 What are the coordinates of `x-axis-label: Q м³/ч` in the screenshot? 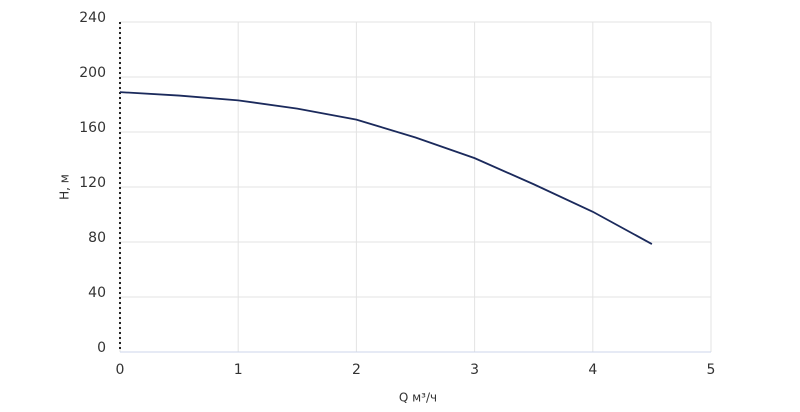 It's located at (418, 398).